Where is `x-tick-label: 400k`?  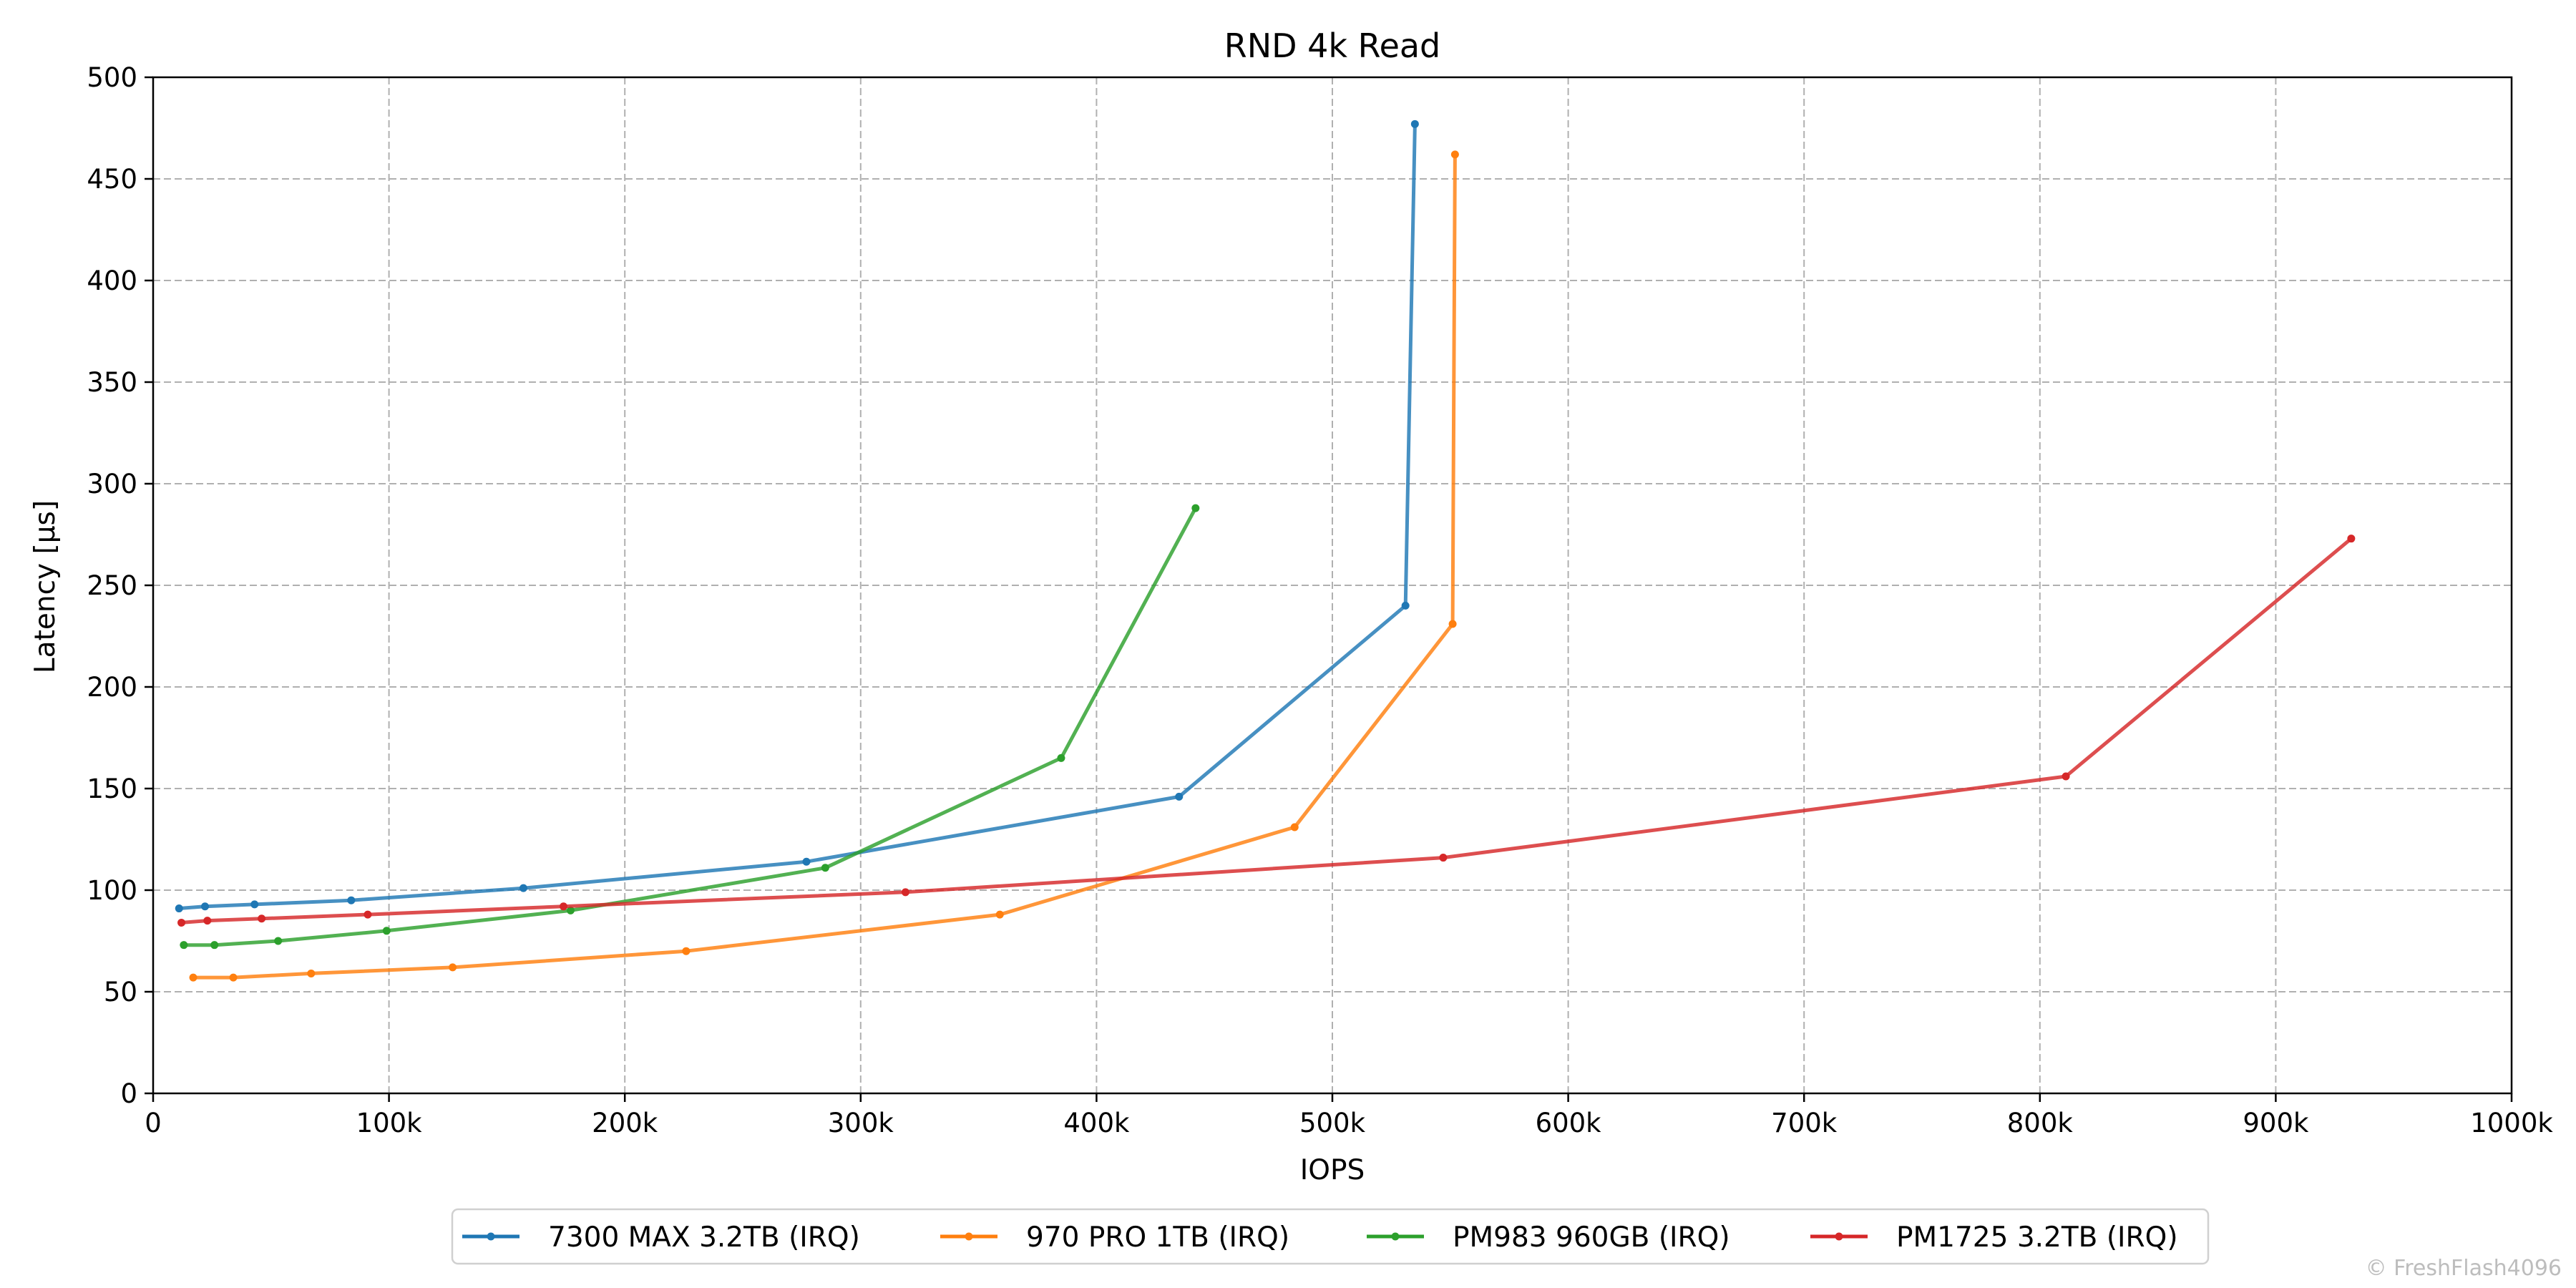
x-tick-label: 400k is located at coordinates (1096, 1123).